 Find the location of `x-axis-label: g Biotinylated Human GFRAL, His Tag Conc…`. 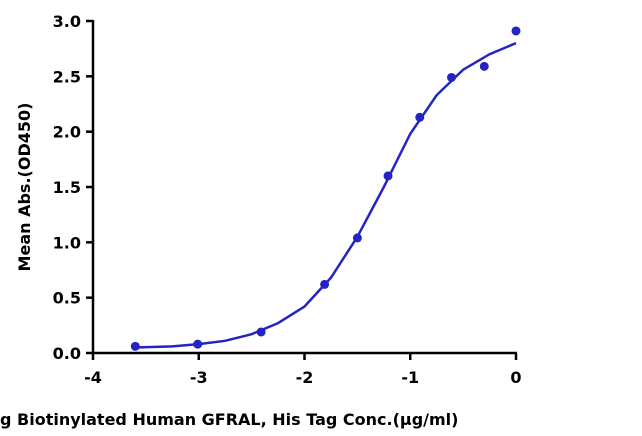

x-axis-label: g Biotinylated Human GFRAL, His Tag Conc… is located at coordinates (229, 419).